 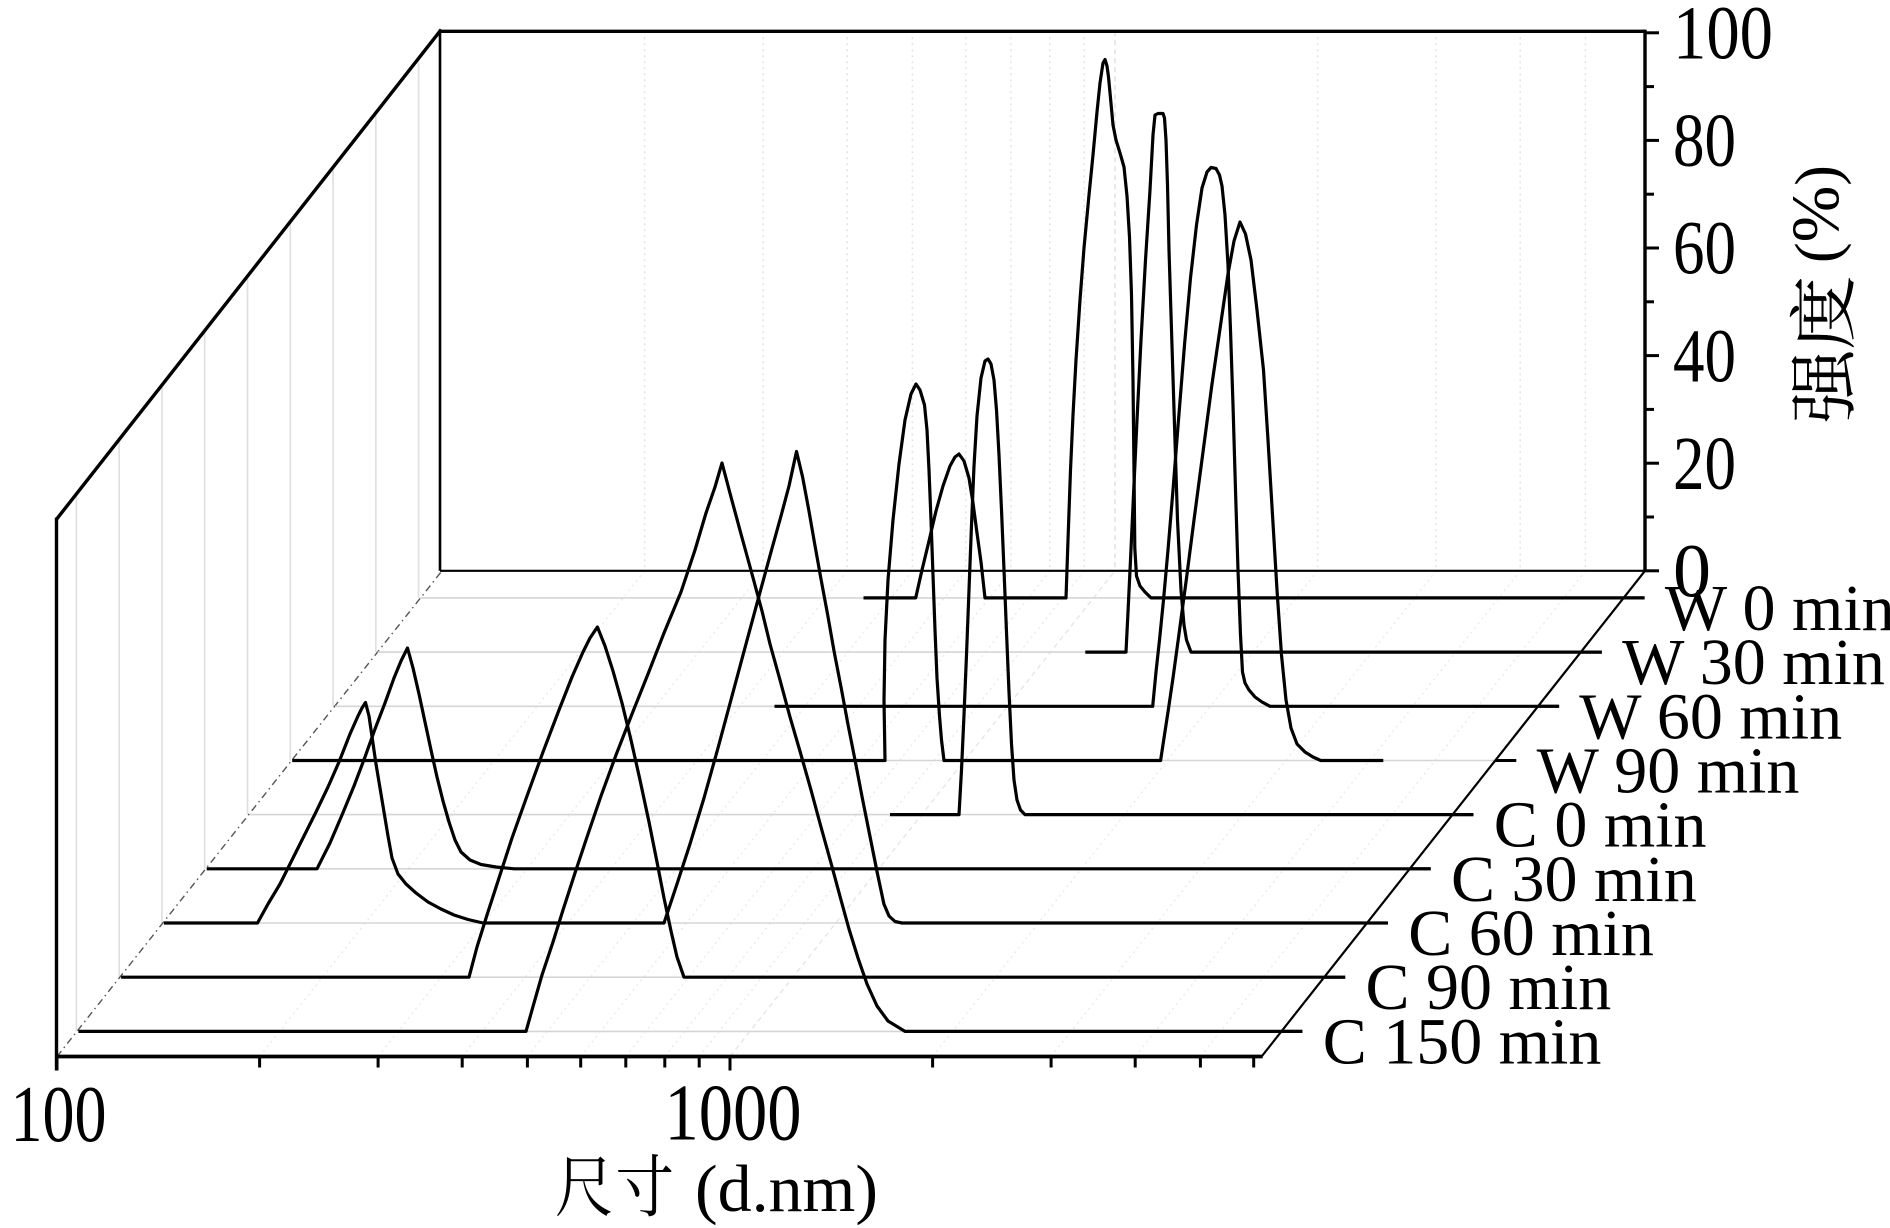 I want to click on svg-text: 0, so click(x=1692, y=572).